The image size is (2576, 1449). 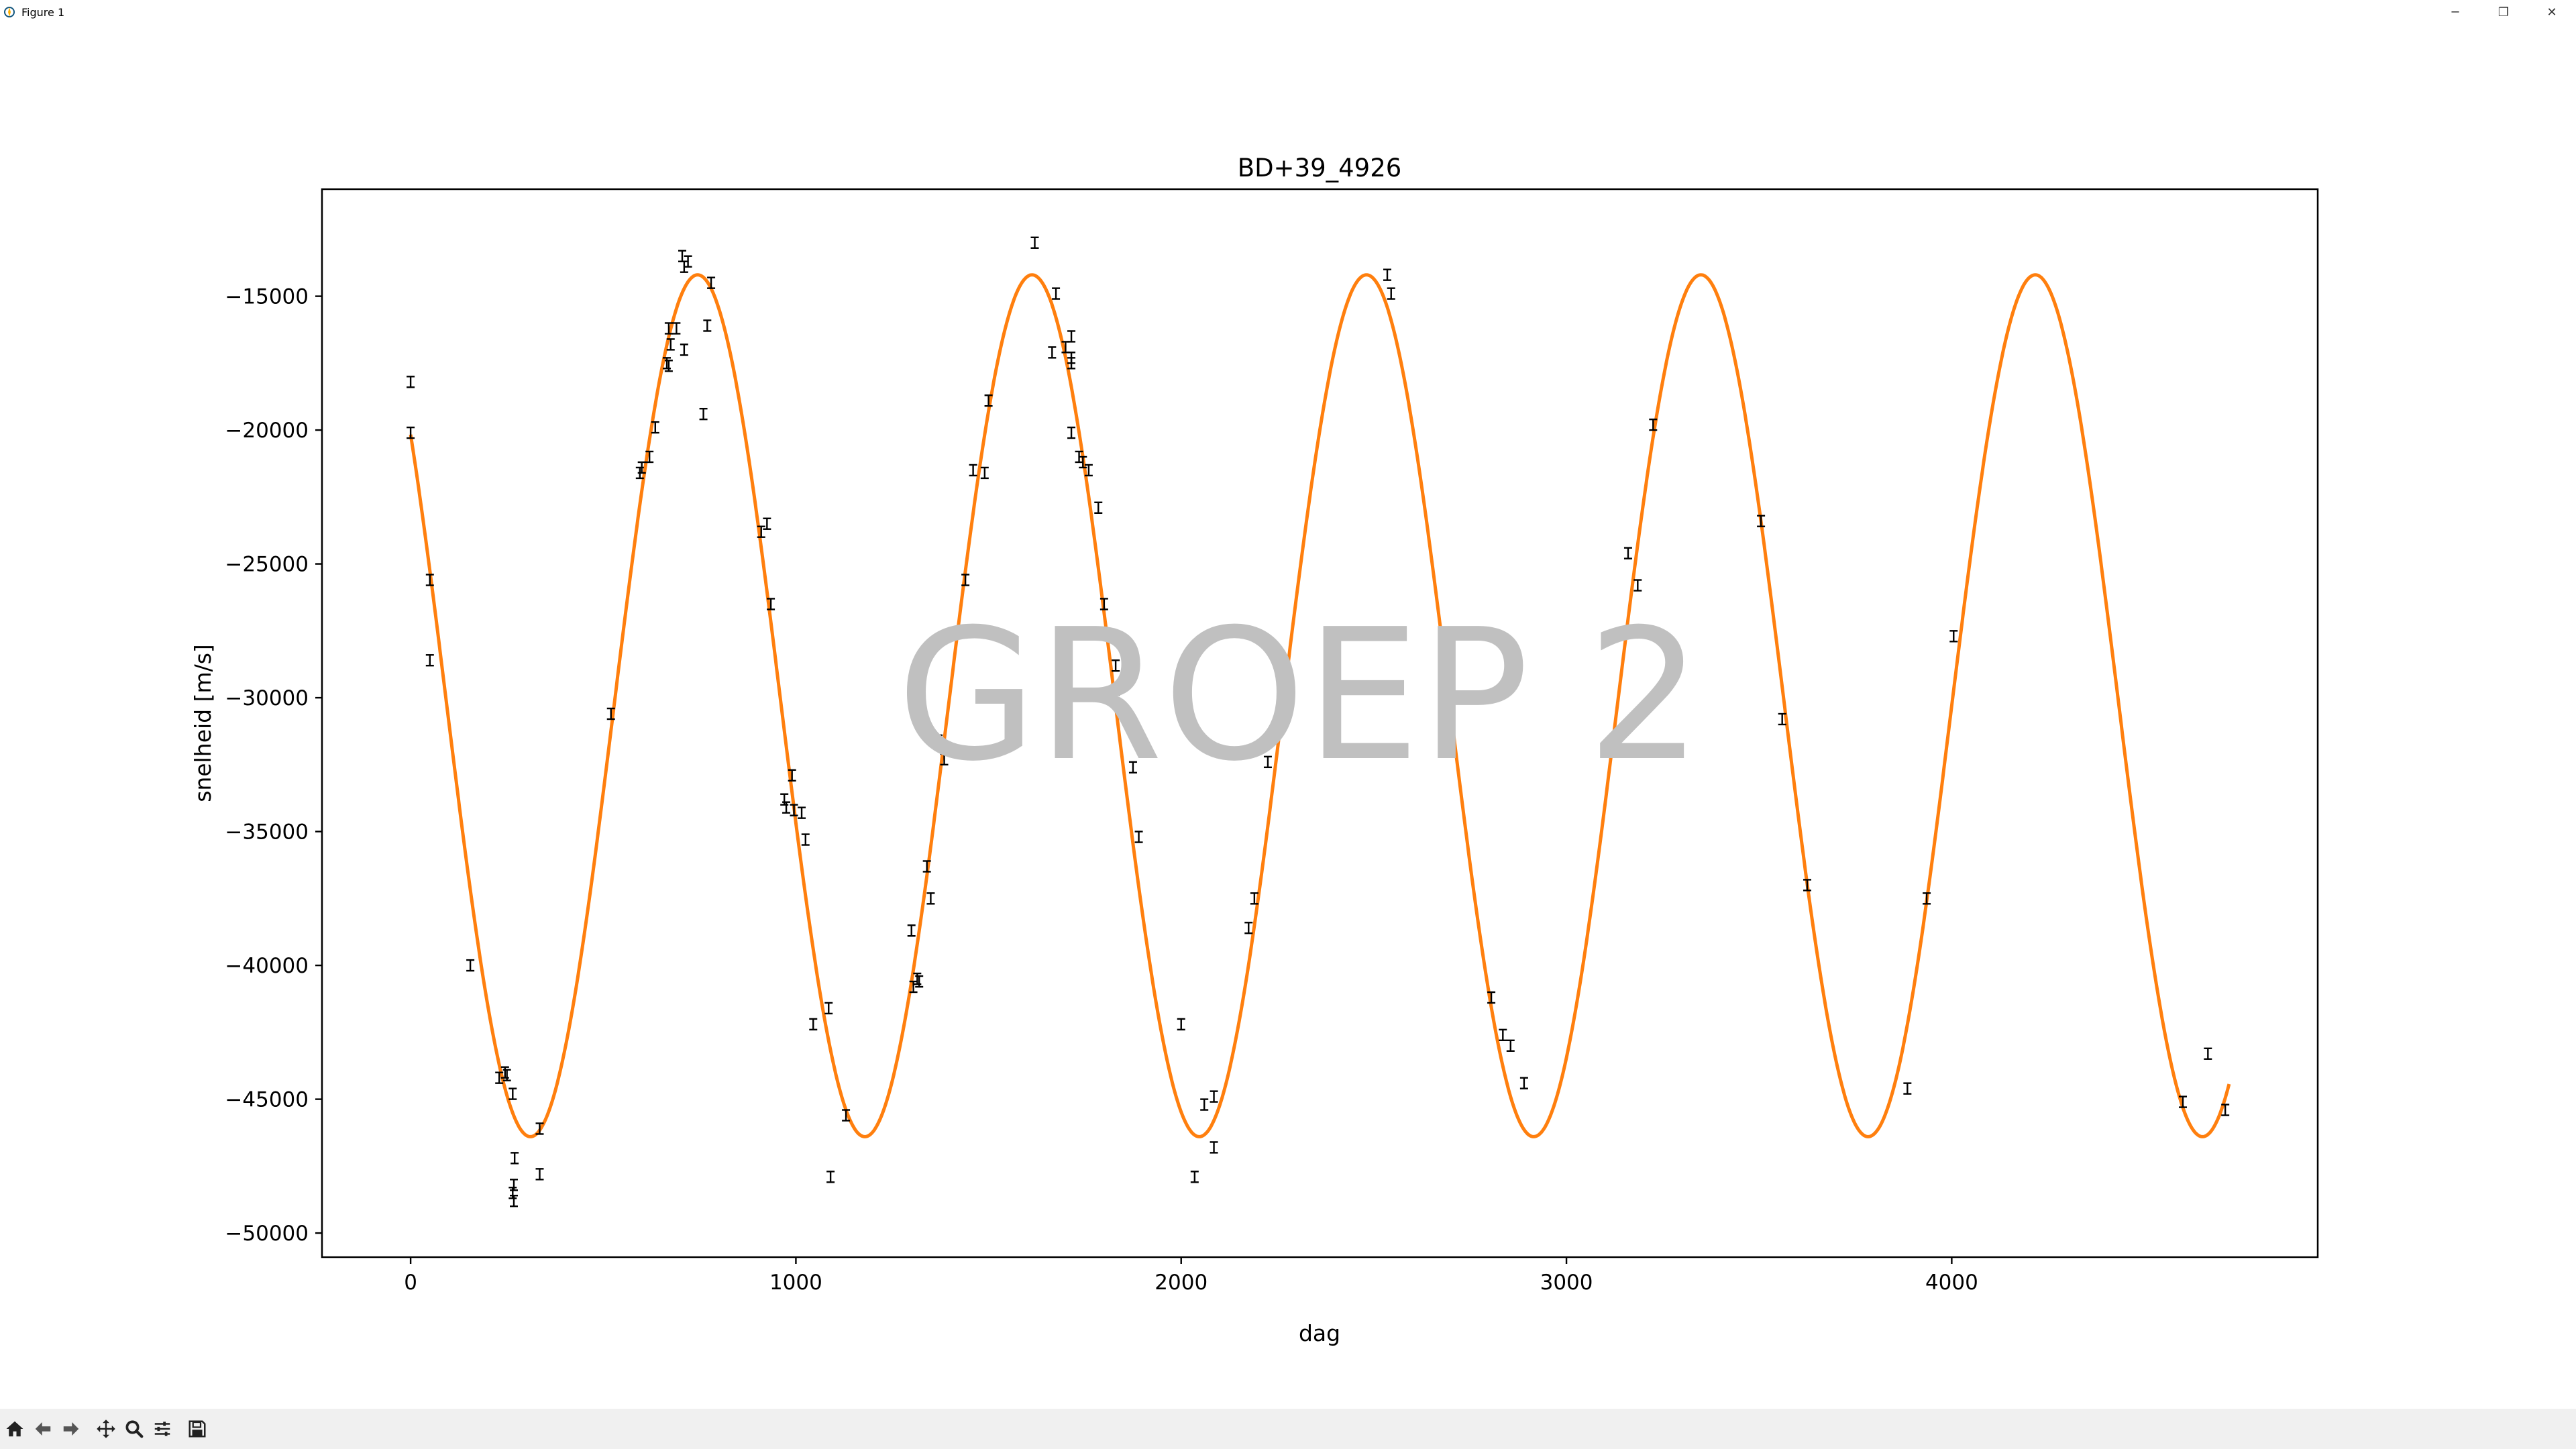 What do you see at coordinates (410, 1283) in the screenshot?
I see `x-tick-label: 0` at bounding box center [410, 1283].